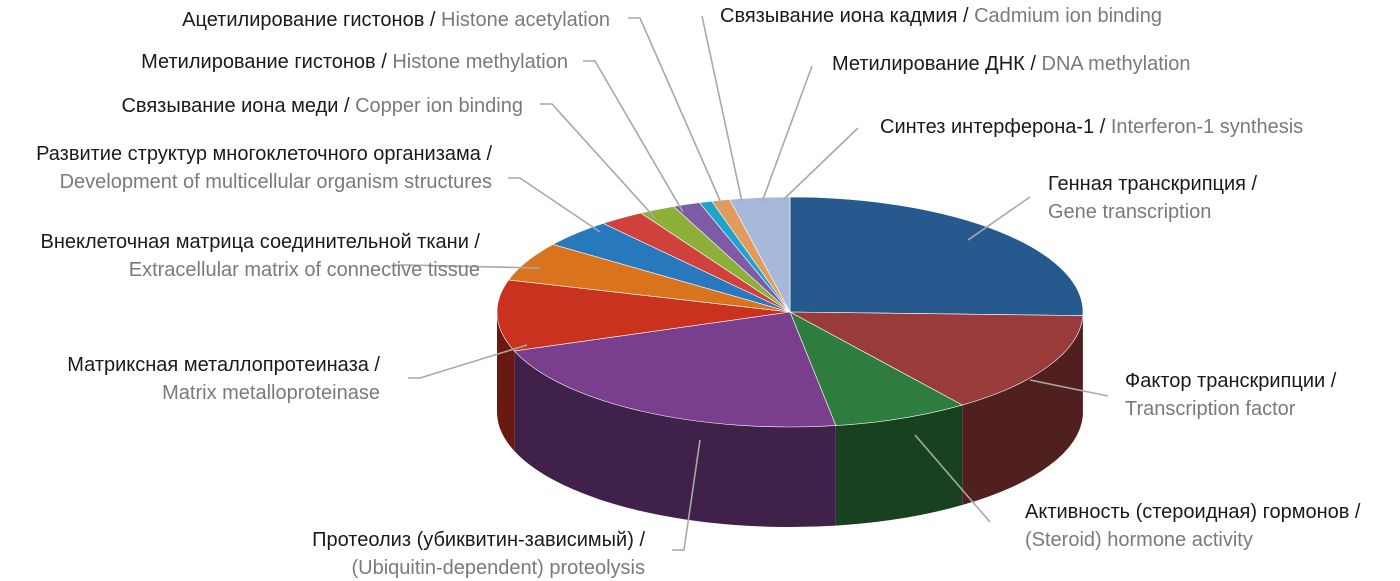 Image resolution: width=1400 pixels, height=581 pixels. I want to click on label-en-9: Histone acetylation, so click(525, 20).